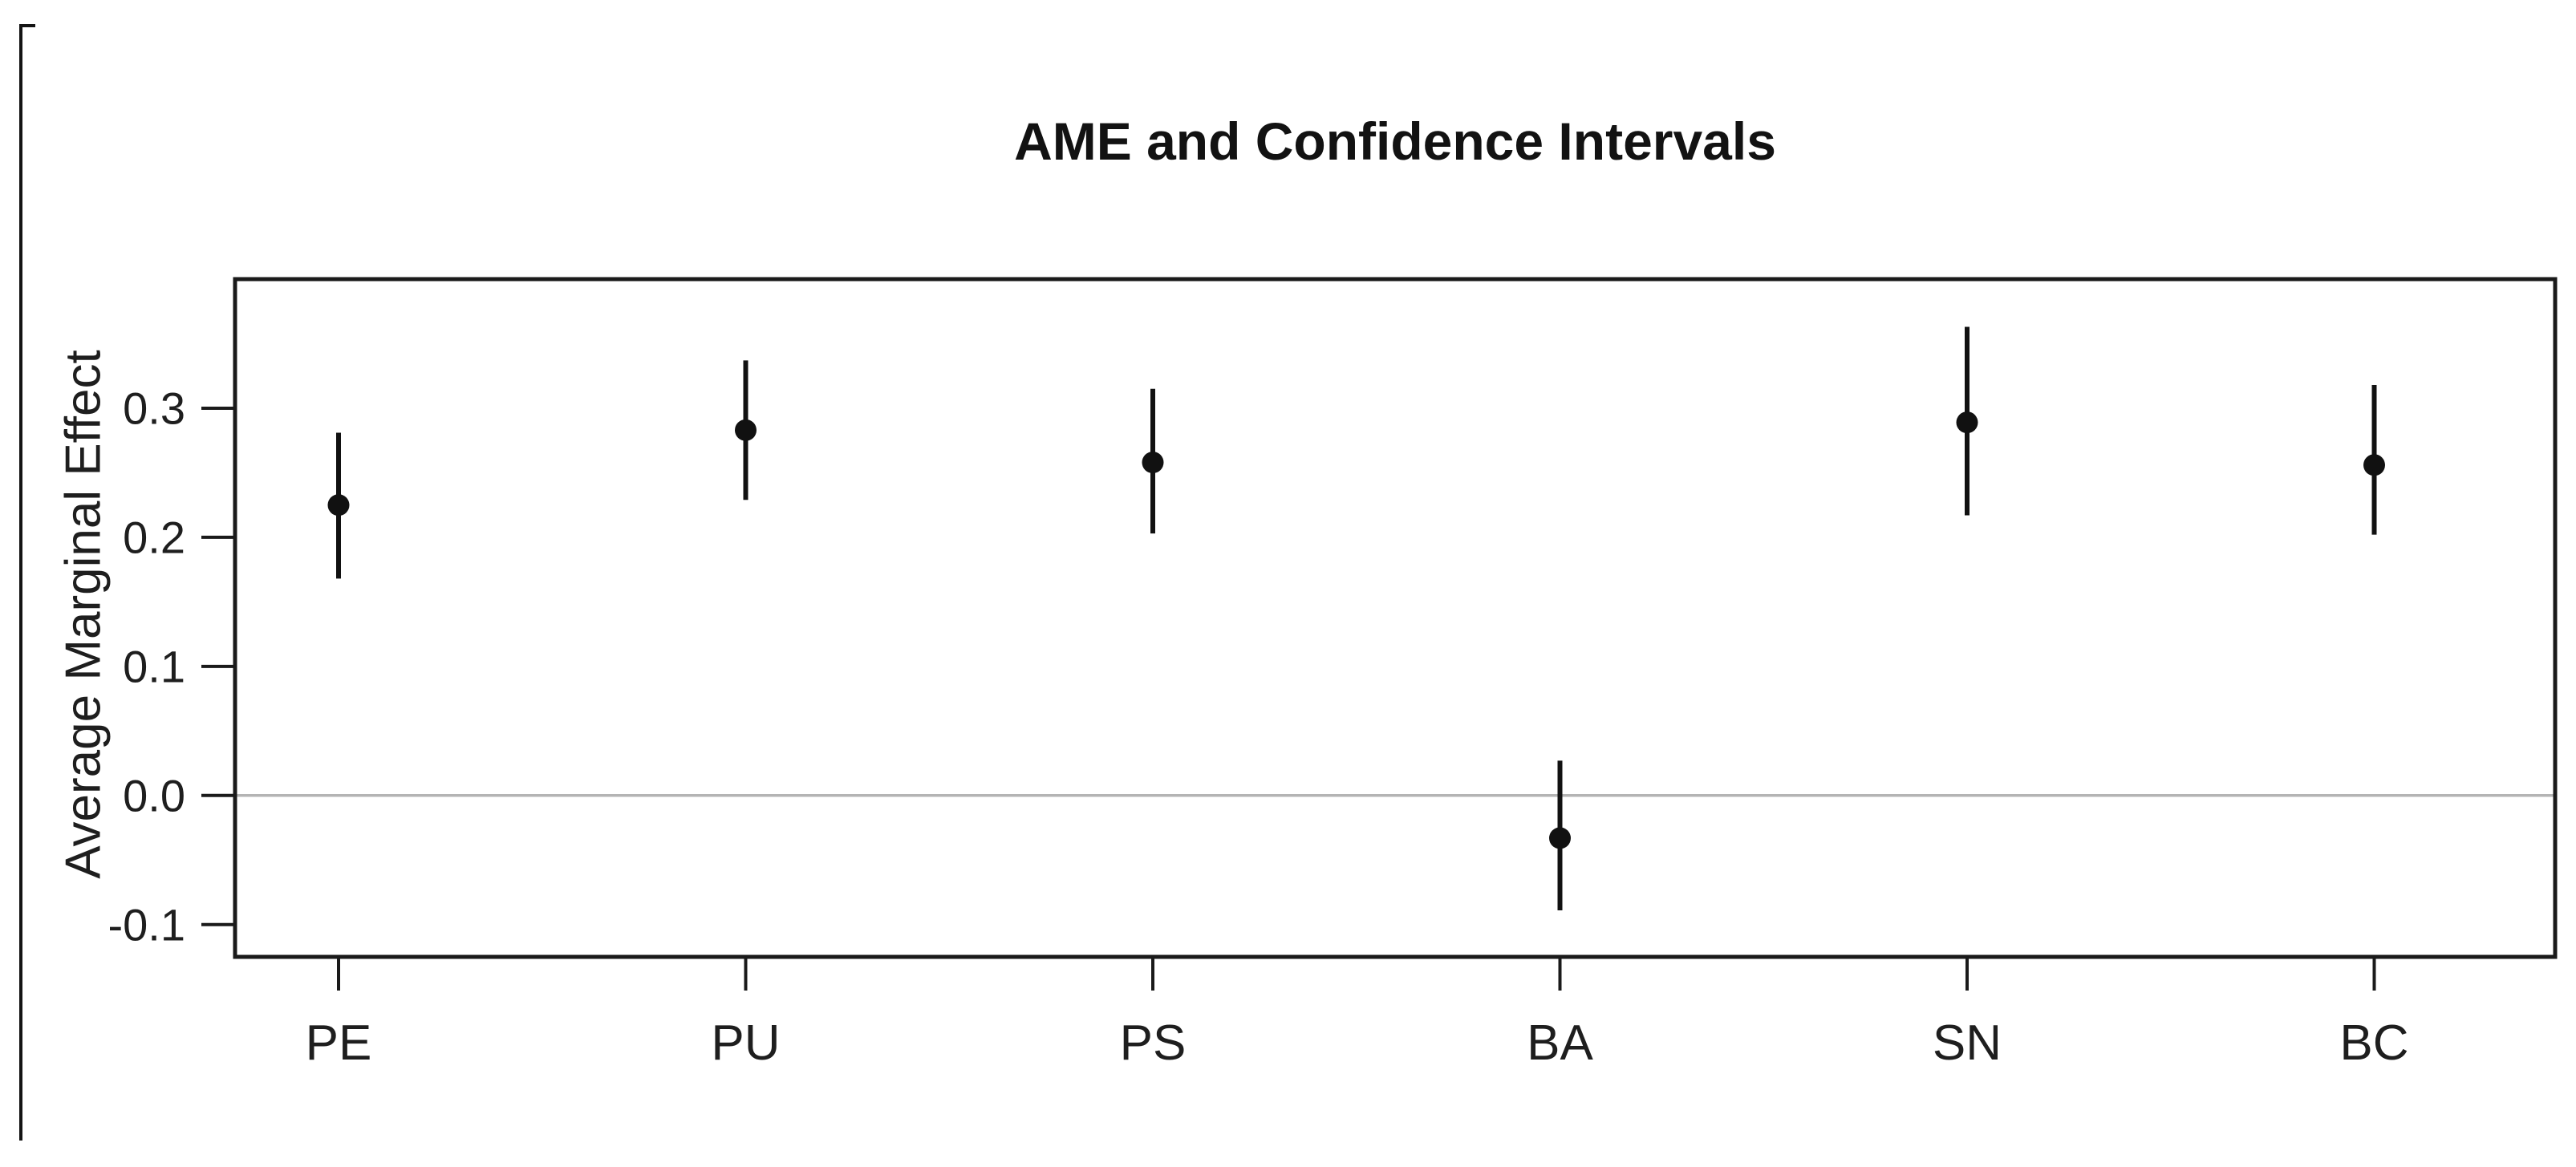  Describe the element at coordinates (147, 924) in the screenshot. I see `y-tick-label: -0.1` at that location.